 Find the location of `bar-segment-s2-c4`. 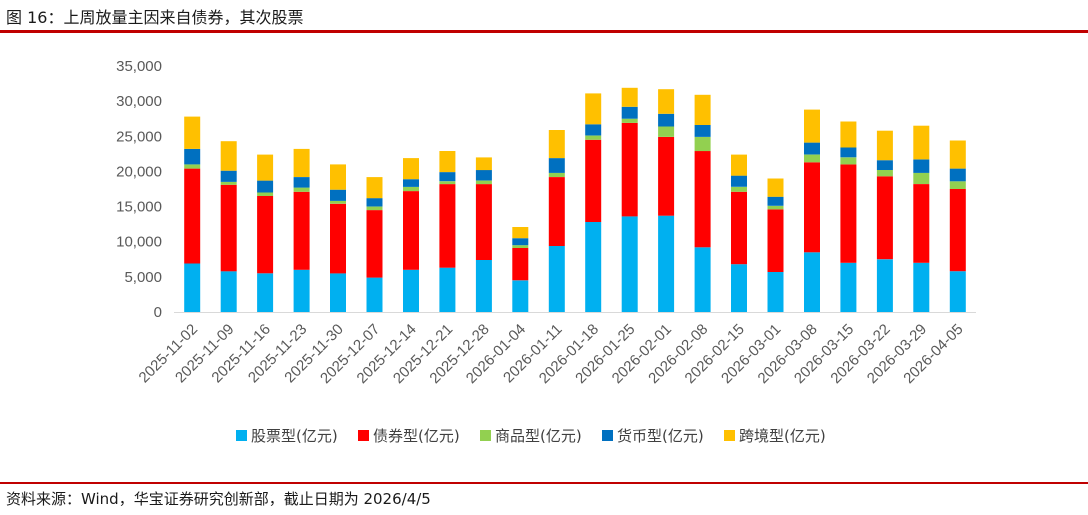

bar-segment-s2-c4 is located at coordinates (338, 202).